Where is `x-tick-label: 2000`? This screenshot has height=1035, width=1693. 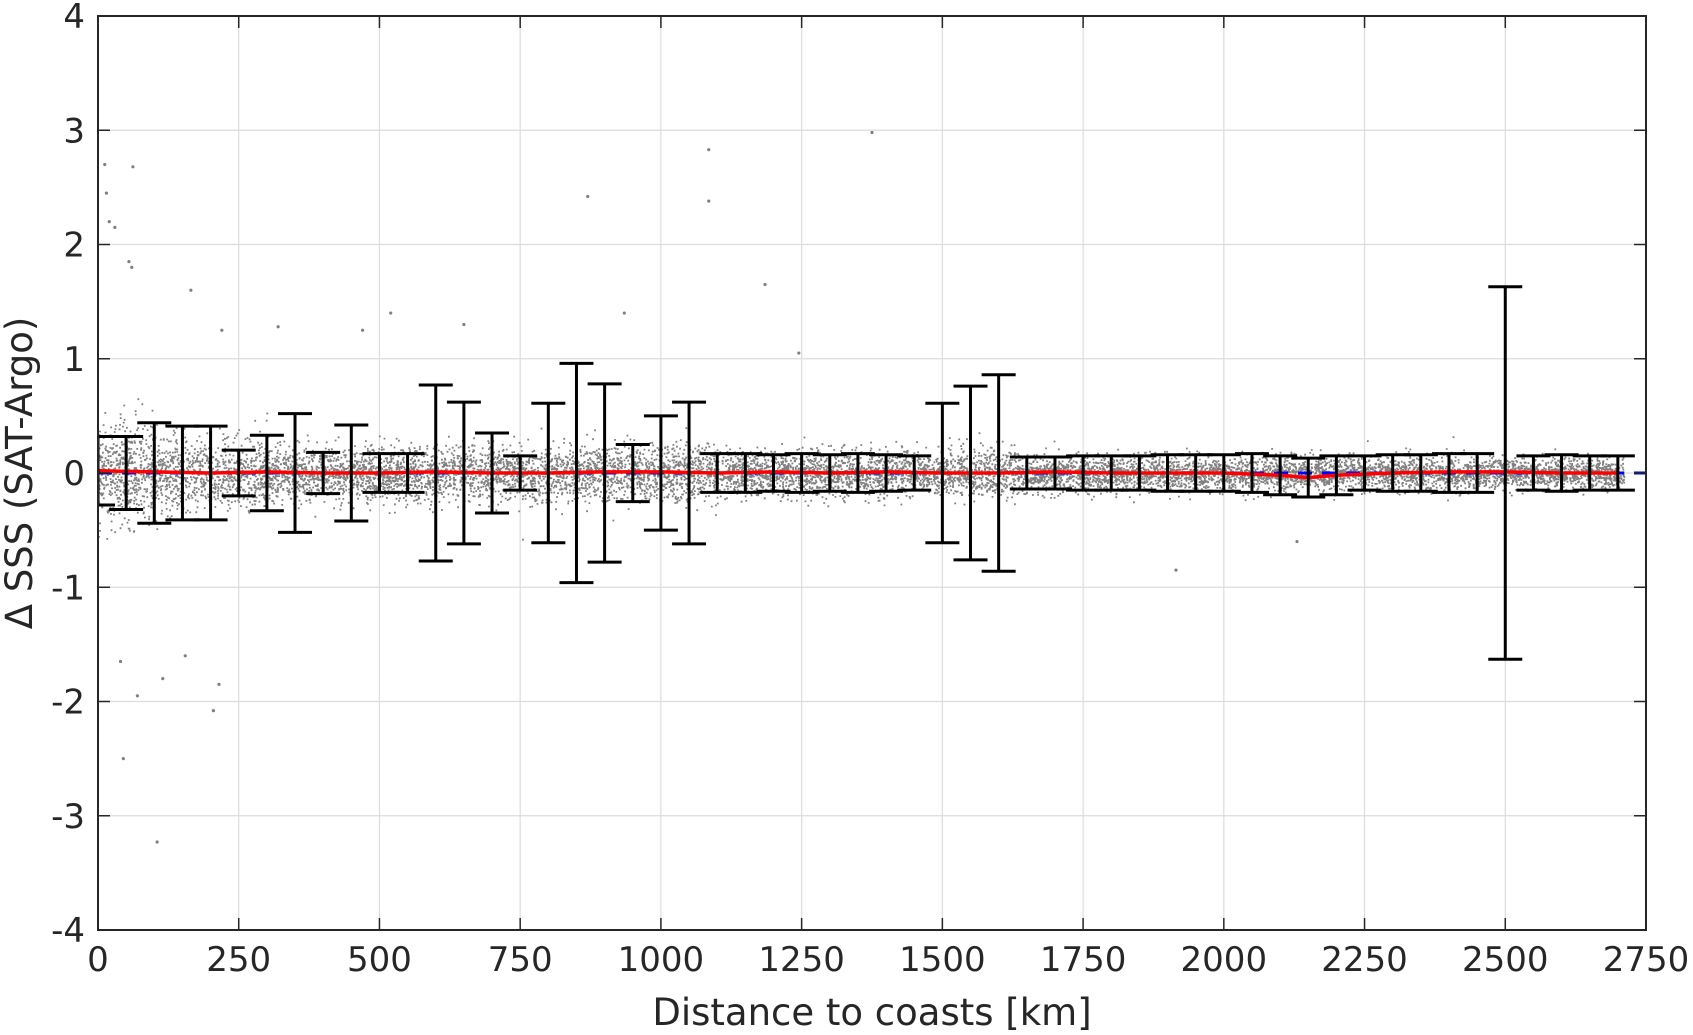 x-tick-label: 2000 is located at coordinates (1224, 960).